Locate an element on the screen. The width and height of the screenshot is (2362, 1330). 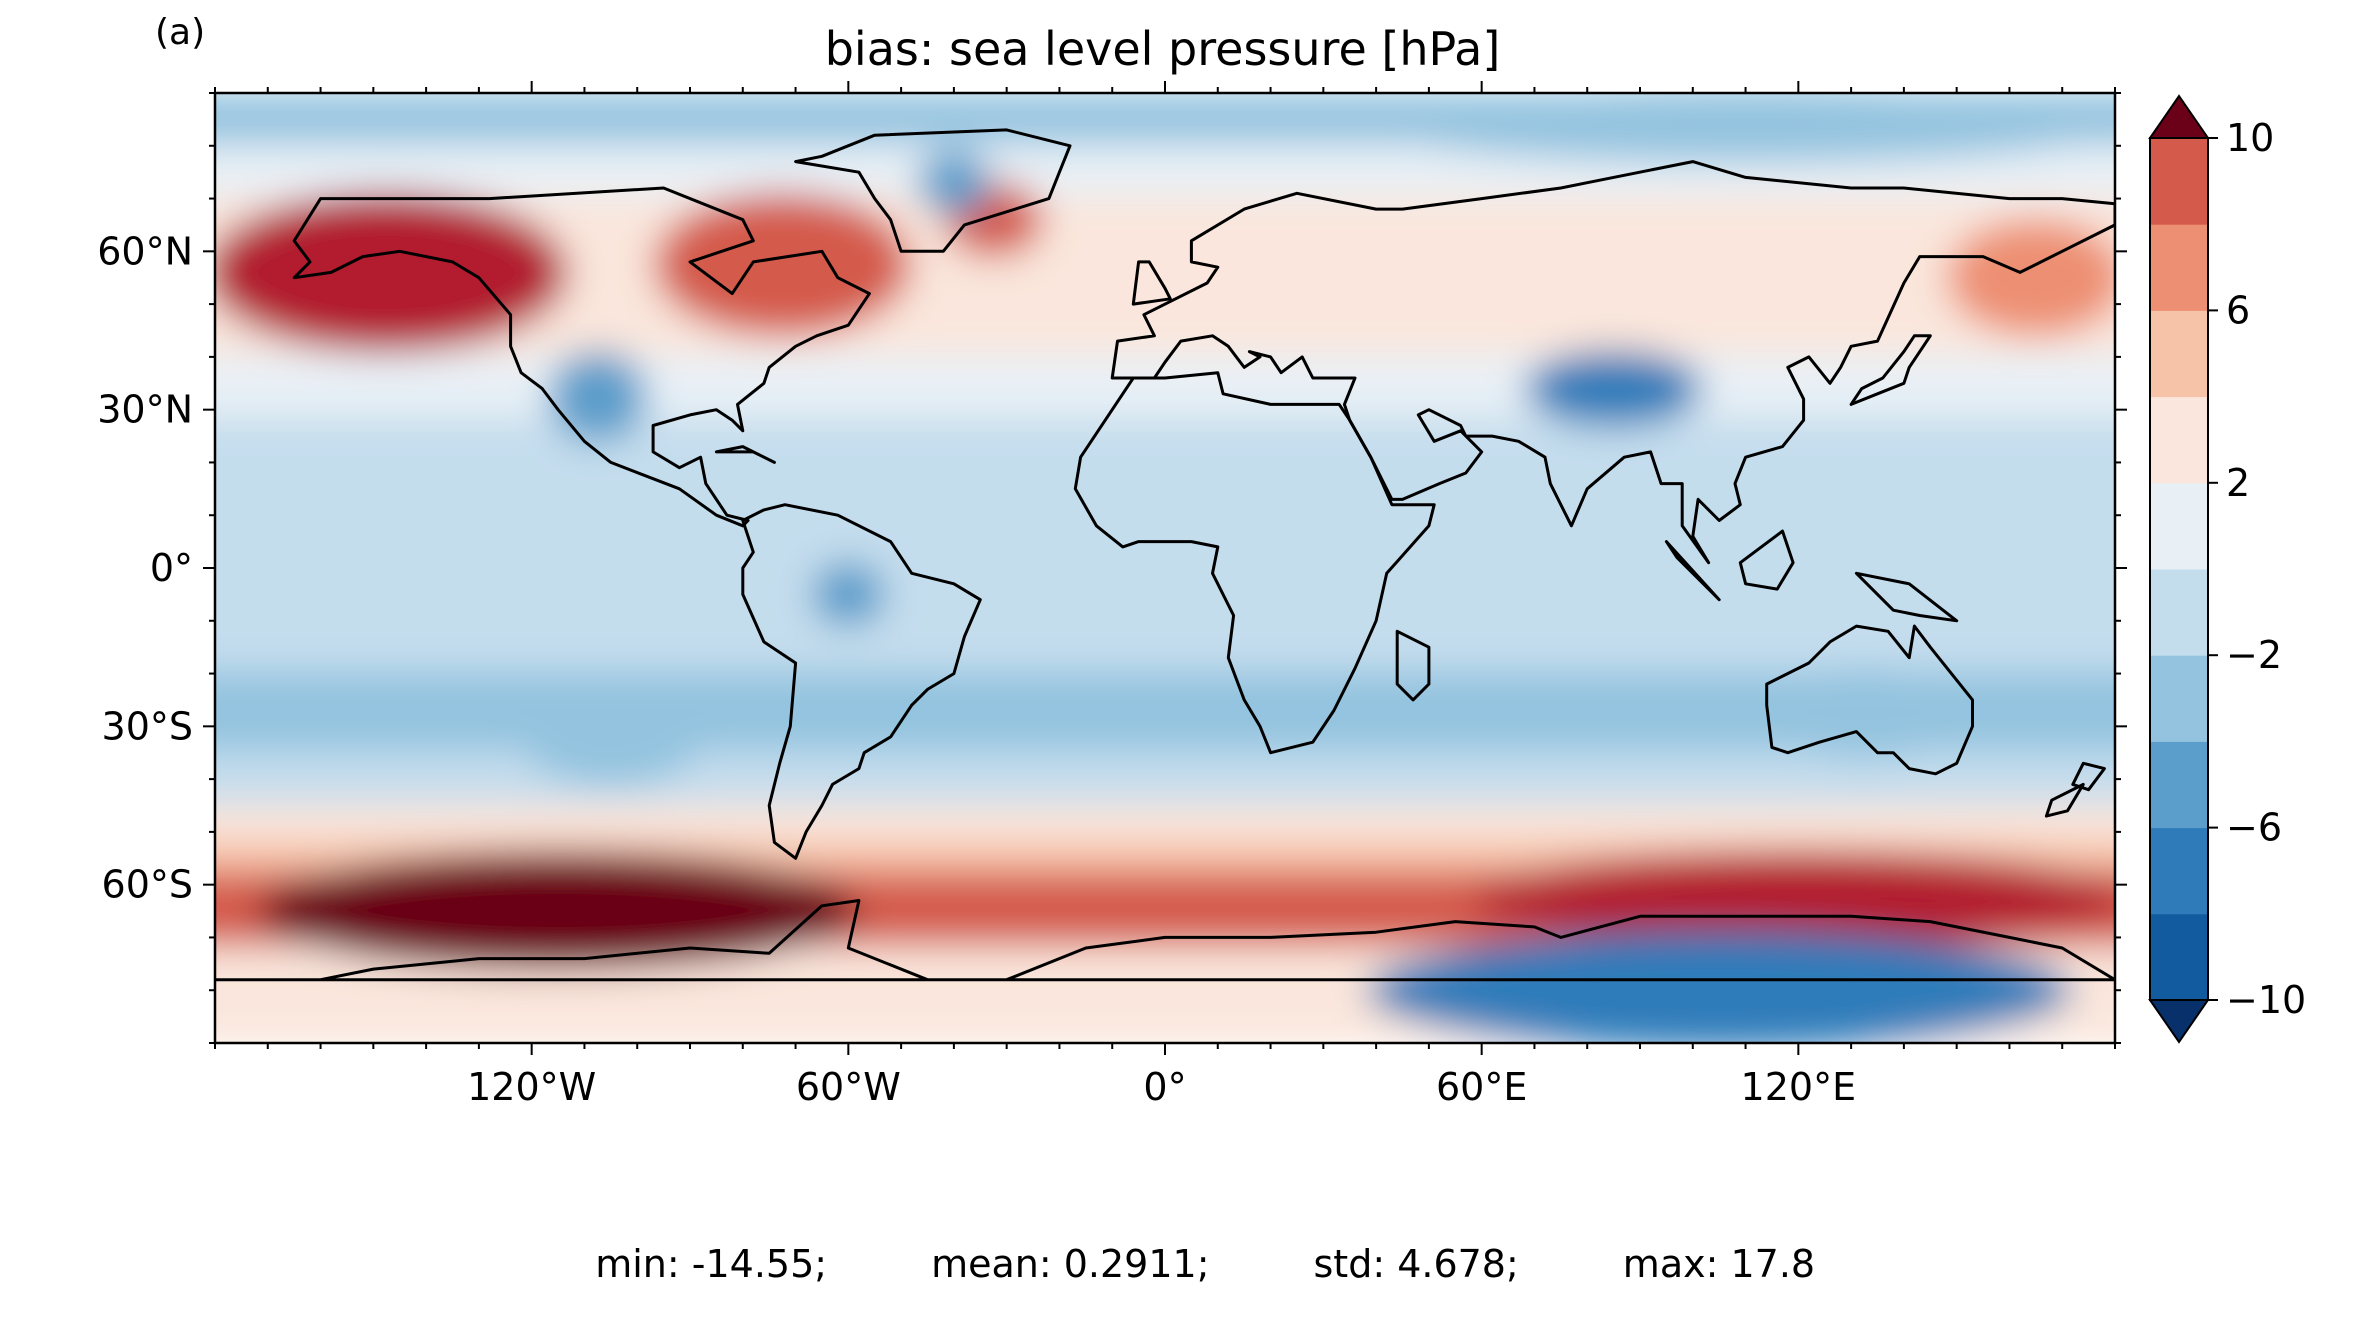
stat-std: std: 4.678; is located at coordinates (1416, 1264).